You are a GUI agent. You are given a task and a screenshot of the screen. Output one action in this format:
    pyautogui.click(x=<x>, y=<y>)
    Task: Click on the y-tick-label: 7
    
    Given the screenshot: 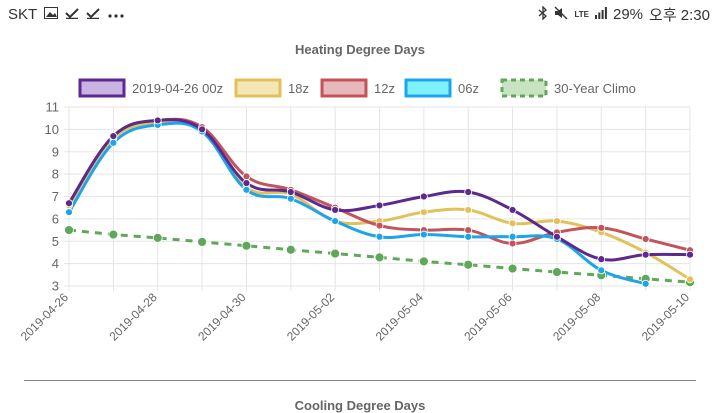 What is the action you would take?
    pyautogui.click(x=55, y=196)
    